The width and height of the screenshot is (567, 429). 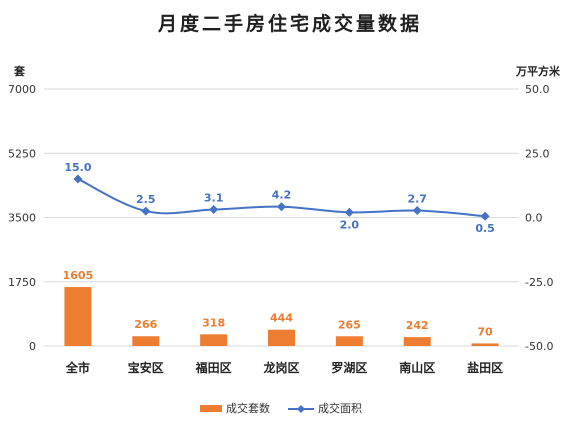 I want to click on category-label: 盐田区, so click(x=485, y=367).